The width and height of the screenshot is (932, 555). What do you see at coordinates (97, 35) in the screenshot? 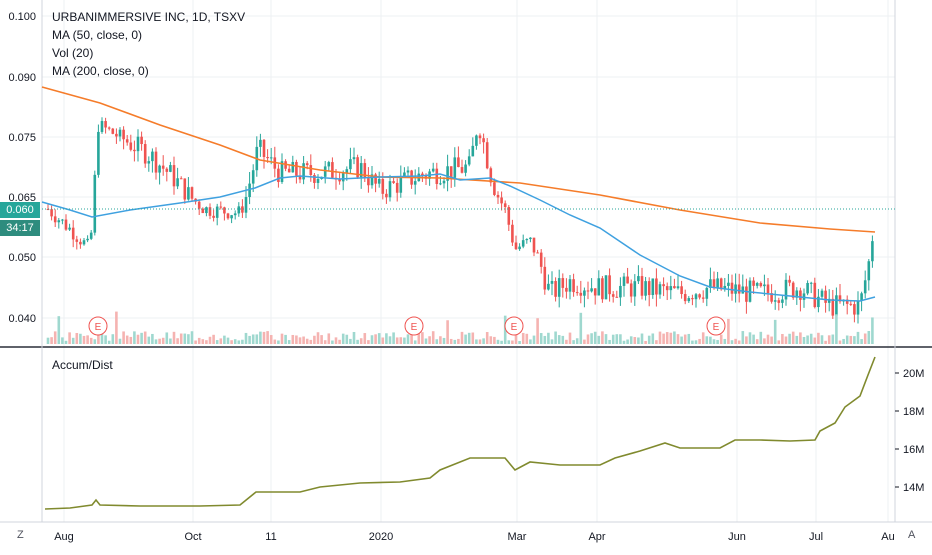
I see `indicator-ma50: MA (50, close, 0)` at bounding box center [97, 35].